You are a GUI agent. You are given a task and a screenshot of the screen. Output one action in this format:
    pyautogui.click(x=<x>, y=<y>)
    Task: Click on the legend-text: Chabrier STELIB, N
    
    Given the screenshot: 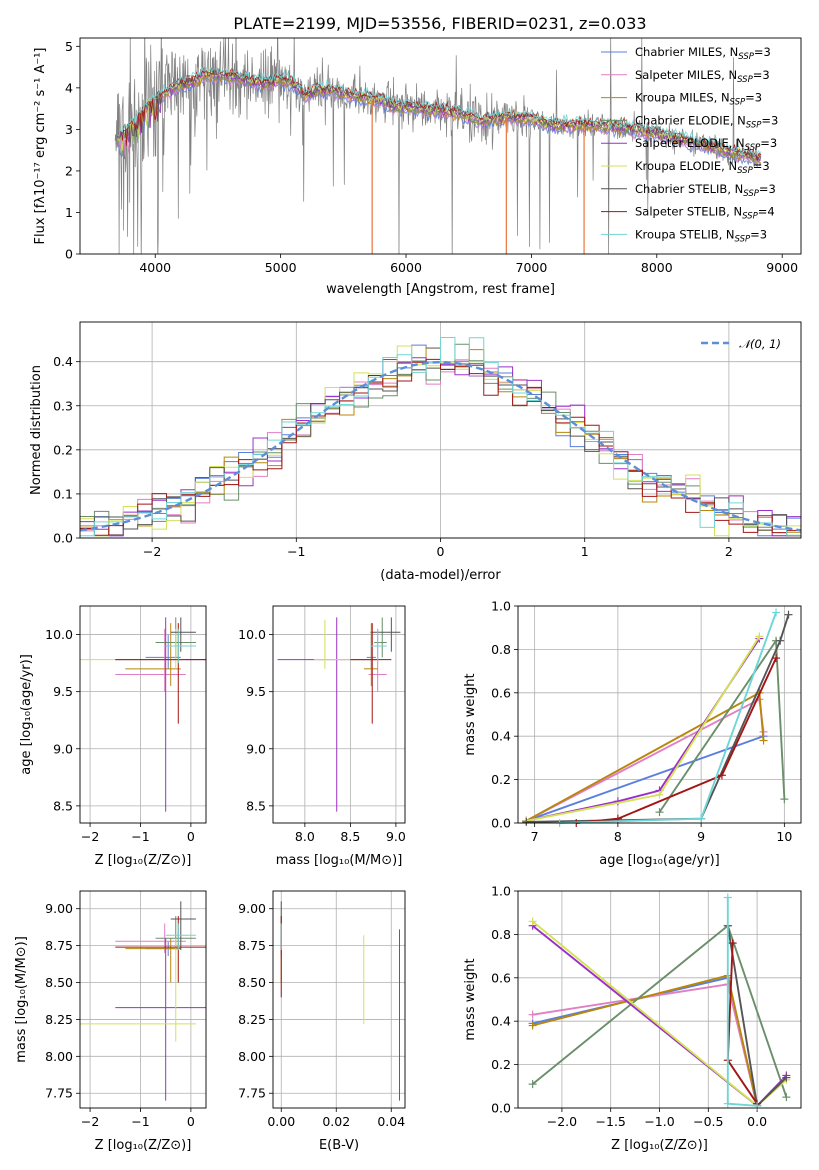 What is the action you would take?
    pyautogui.click(x=689, y=189)
    